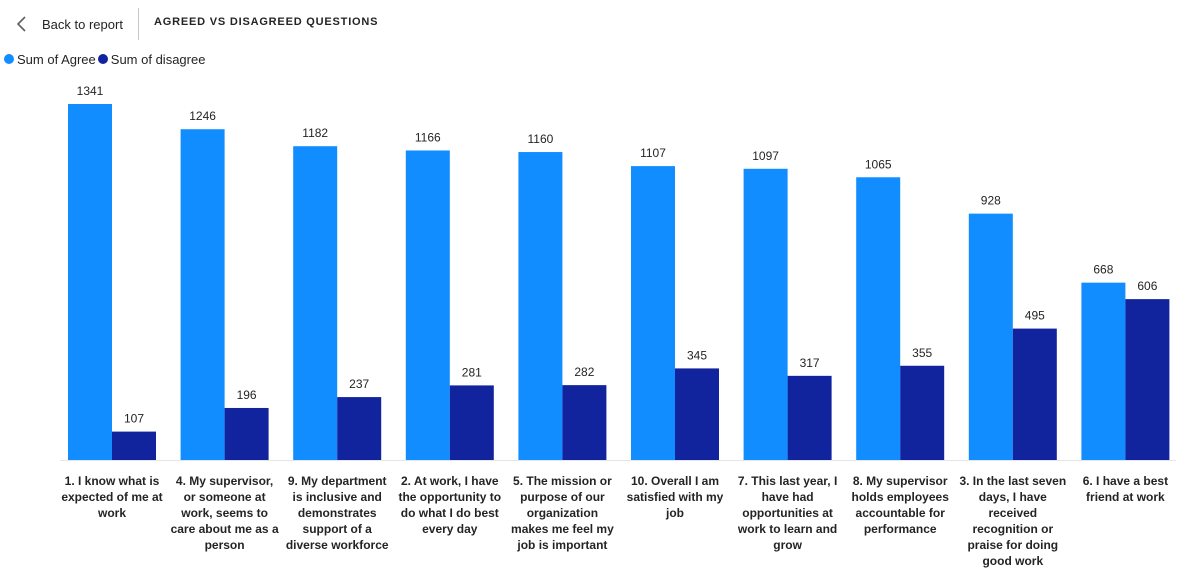 The width and height of the screenshot is (1193, 574). I want to click on data-label-agree: 1246, so click(202, 116).